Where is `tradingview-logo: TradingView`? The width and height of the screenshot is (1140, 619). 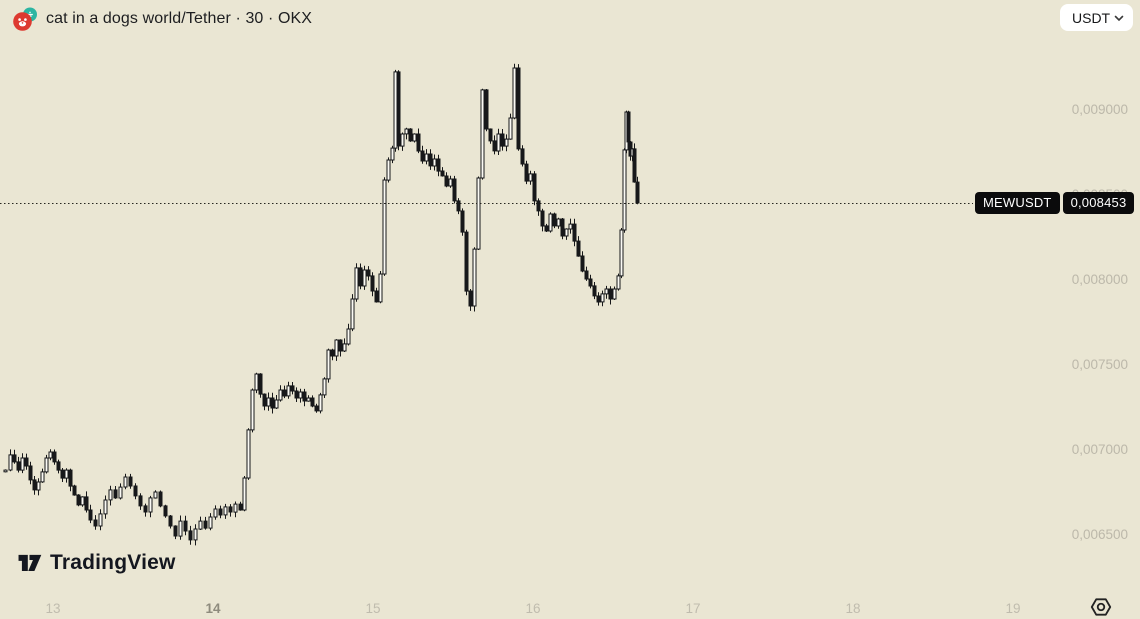 tradingview-logo: TradingView is located at coordinates (96, 562).